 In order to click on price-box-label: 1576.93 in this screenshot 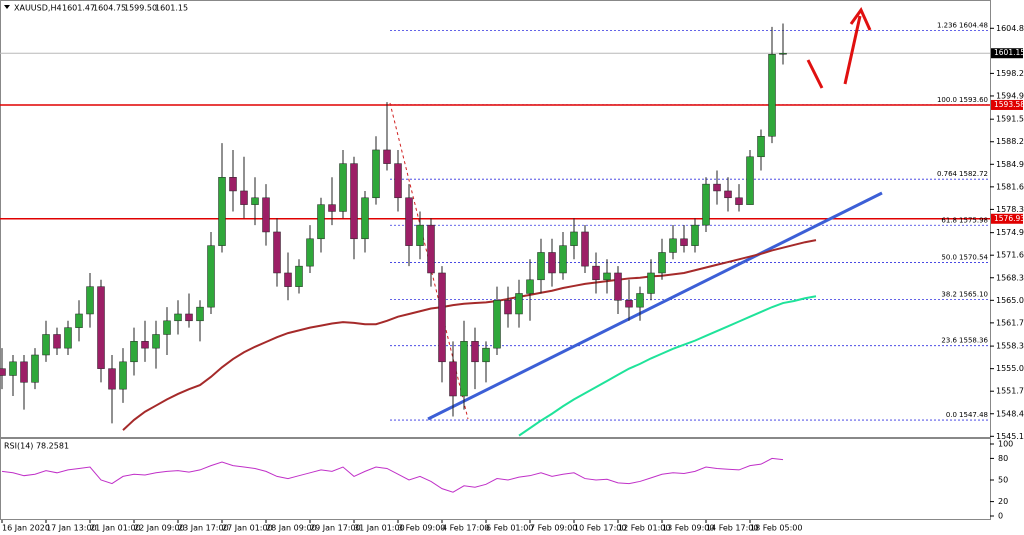, I will do `click(1009, 218)`.